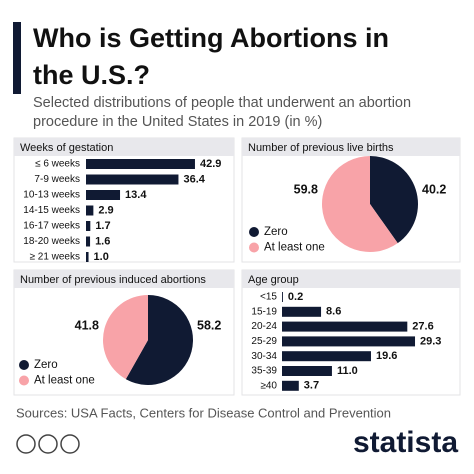 The image size is (474, 474). I want to click on category-label: ≤ 6 weeks, so click(57, 164).